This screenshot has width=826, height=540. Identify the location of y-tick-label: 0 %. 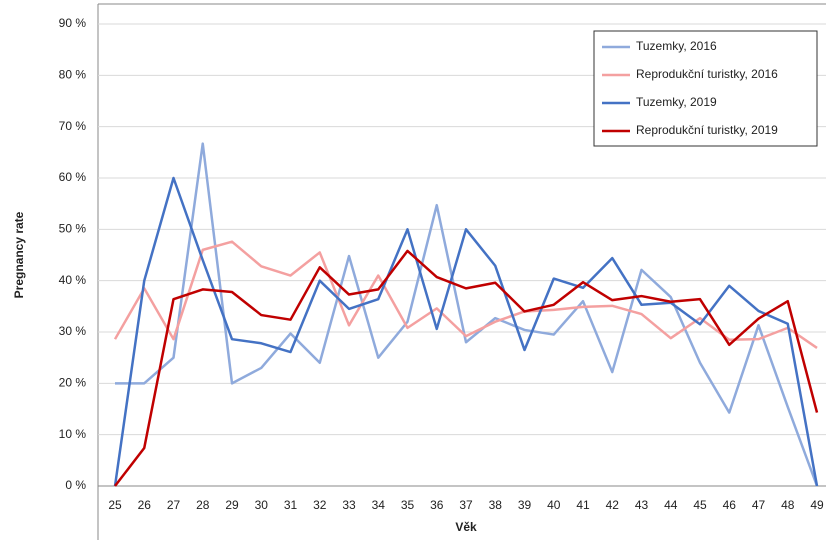
(75, 485).